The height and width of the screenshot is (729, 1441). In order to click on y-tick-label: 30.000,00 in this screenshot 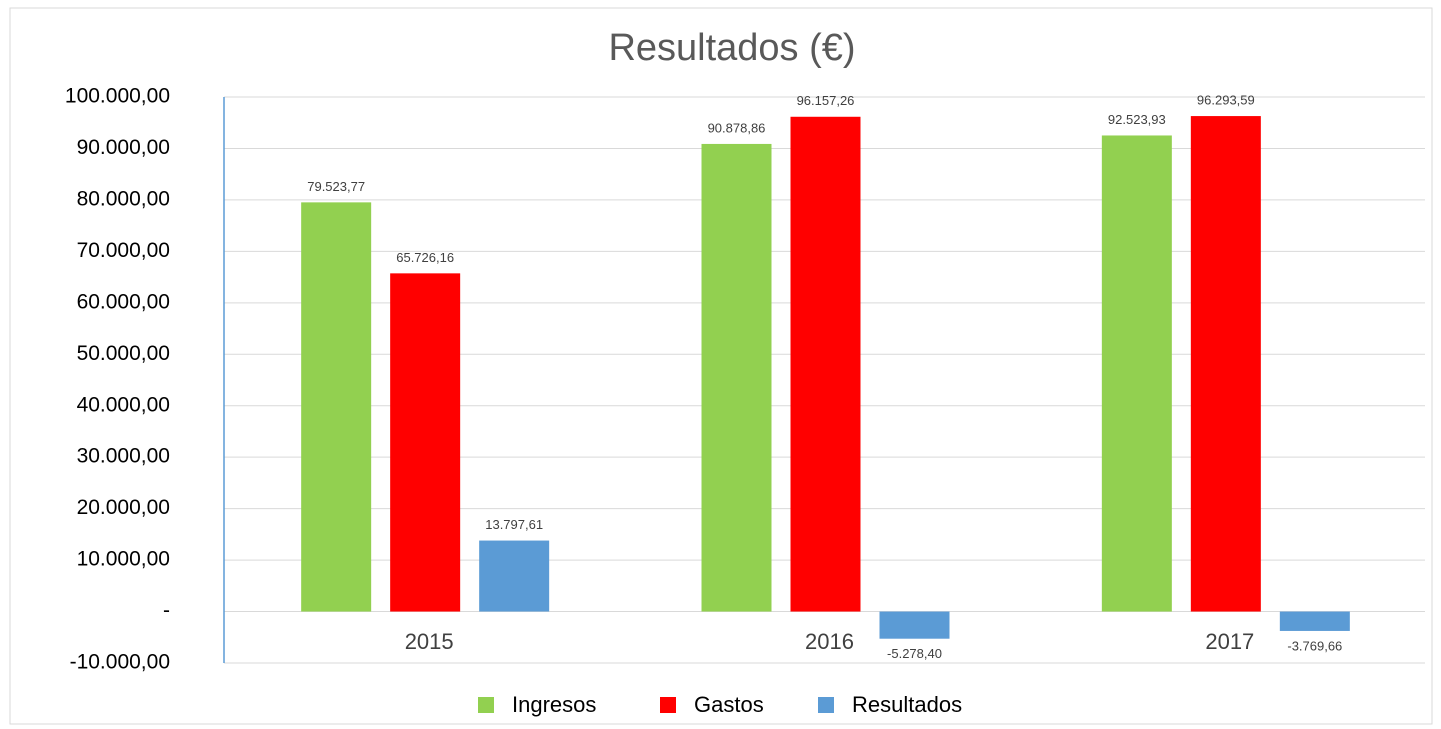, I will do `click(123, 456)`.